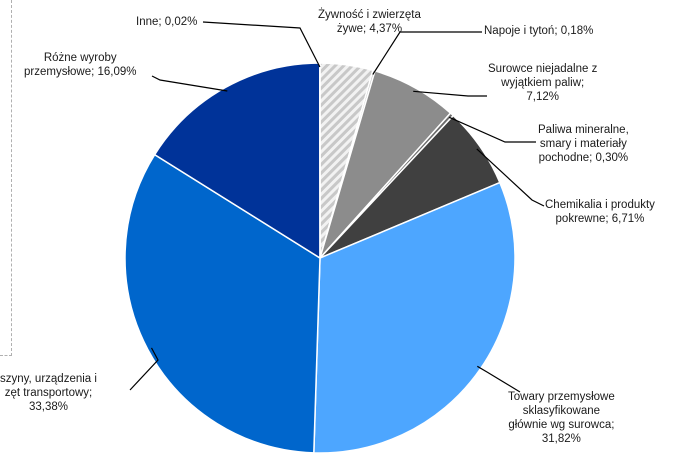 Image resolution: width=675 pixels, height=453 pixels. What do you see at coordinates (600, 212) in the screenshot?
I see `slice-label-chemicals: Chemikalia i produkty pokrewne; 6,71%` at bounding box center [600, 212].